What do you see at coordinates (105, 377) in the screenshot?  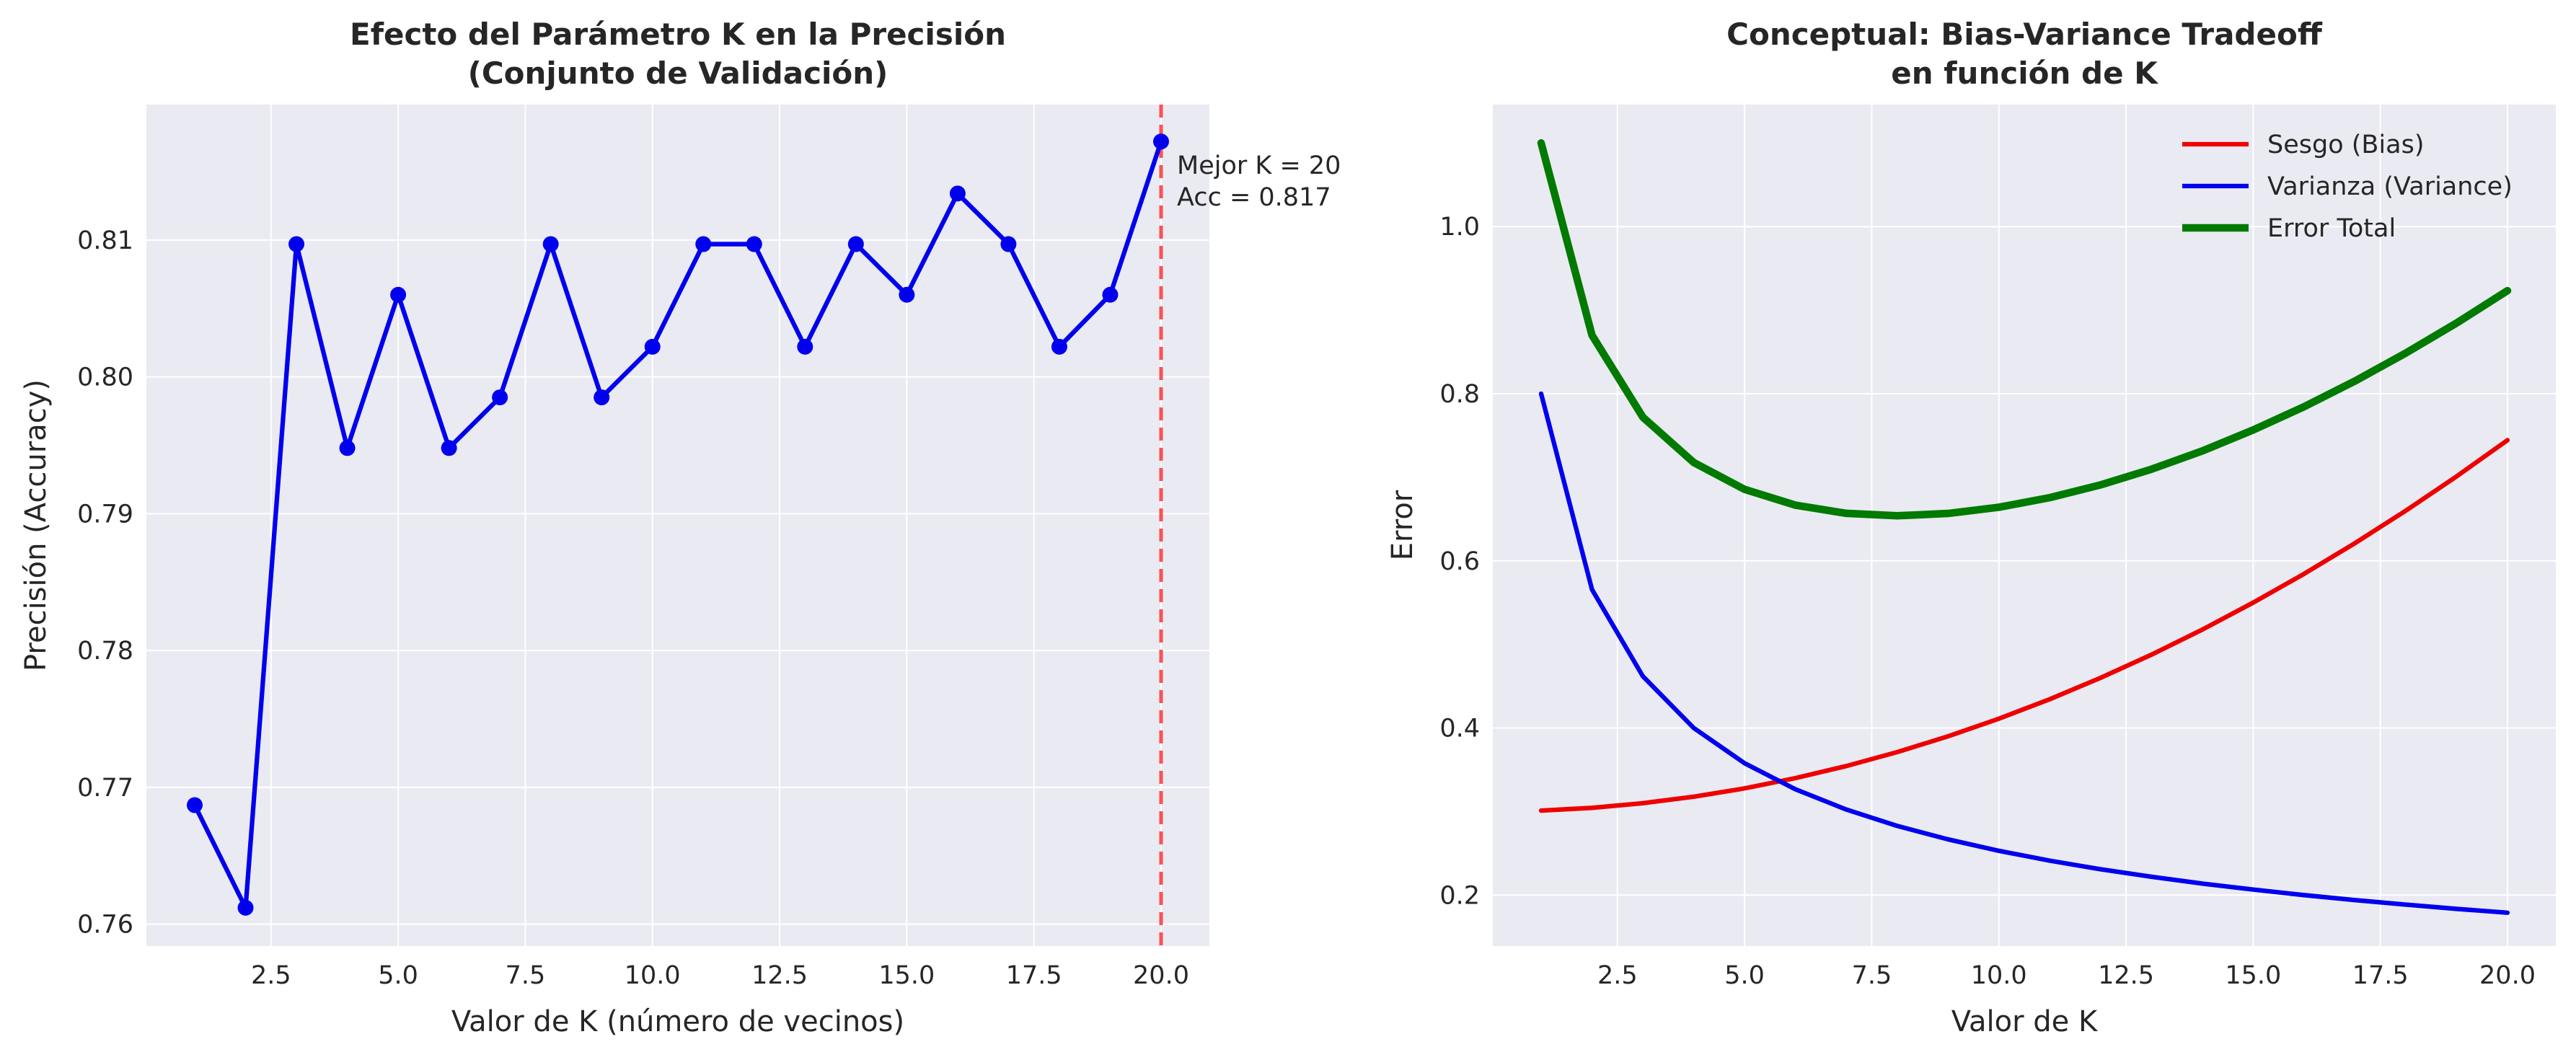 I see `y-tick-label: 0.80` at bounding box center [105, 377].